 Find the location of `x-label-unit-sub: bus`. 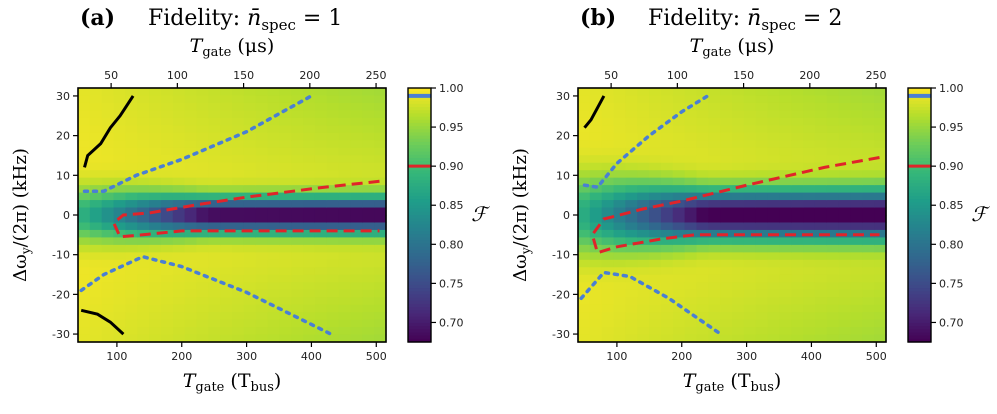

x-label-unit-sub: bus is located at coordinates (762, 387).